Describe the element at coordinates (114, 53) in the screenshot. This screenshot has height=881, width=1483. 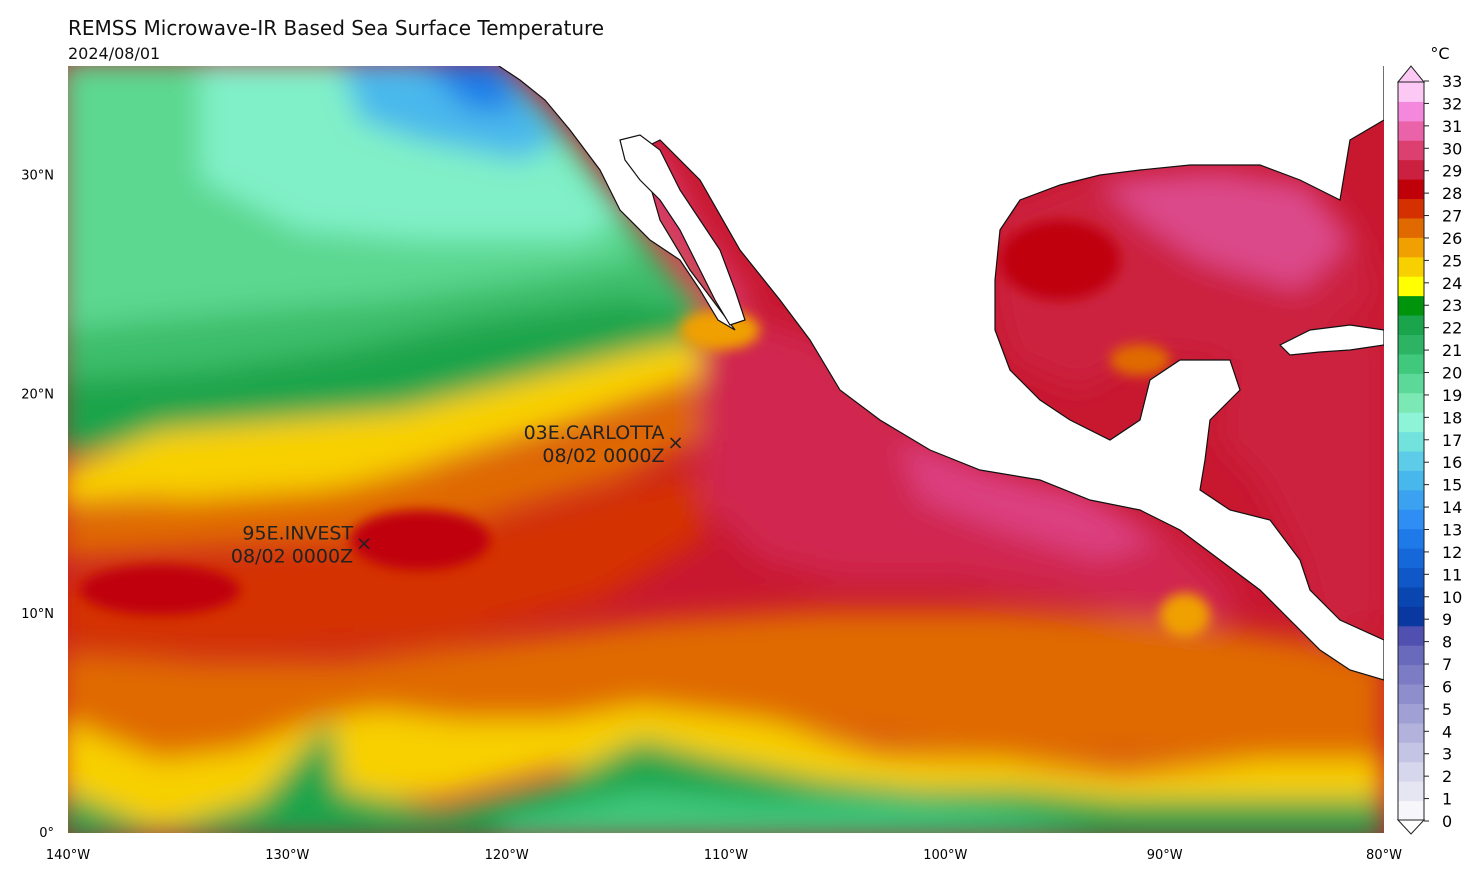
I see `map-date: 2024/08/01` at that location.